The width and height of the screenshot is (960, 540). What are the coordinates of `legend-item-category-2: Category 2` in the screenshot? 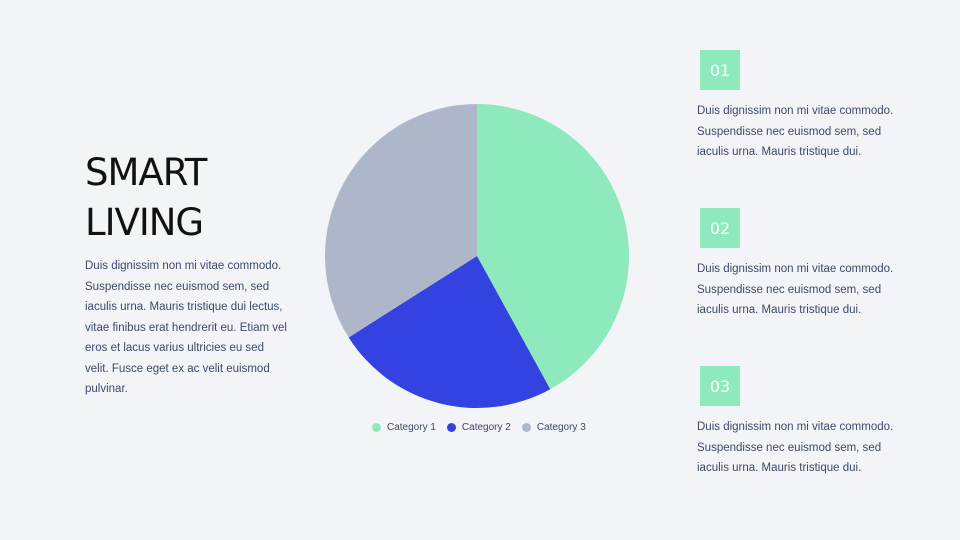 It's located at (478, 427).